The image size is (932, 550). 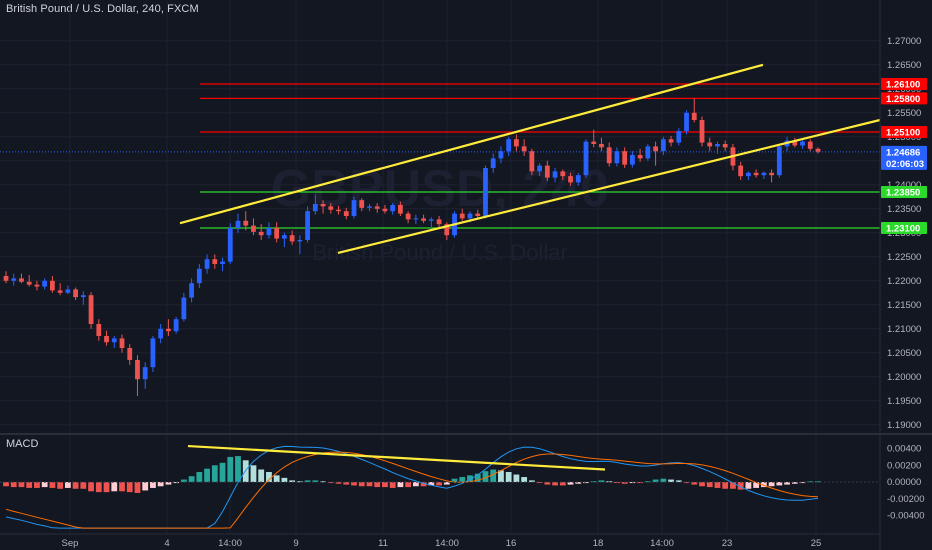 What do you see at coordinates (904, 353) in the screenshot?
I see `price-axis-label: 1.20500` at bounding box center [904, 353].